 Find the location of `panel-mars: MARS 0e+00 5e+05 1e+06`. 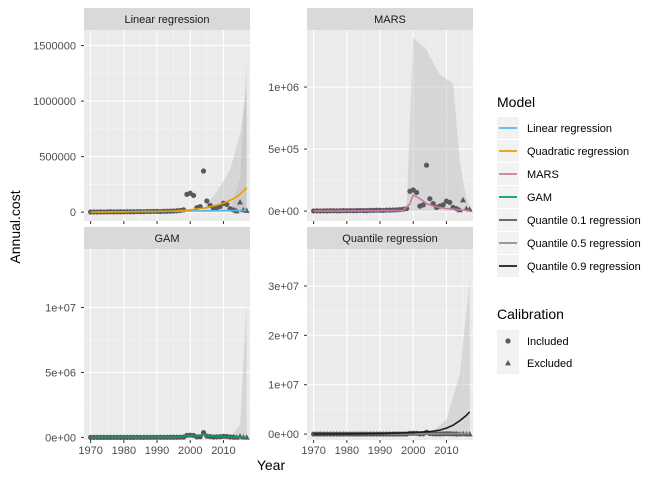

panel-mars: MARS 0e+00 5e+05 1e+06 is located at coordinates (370, 116).